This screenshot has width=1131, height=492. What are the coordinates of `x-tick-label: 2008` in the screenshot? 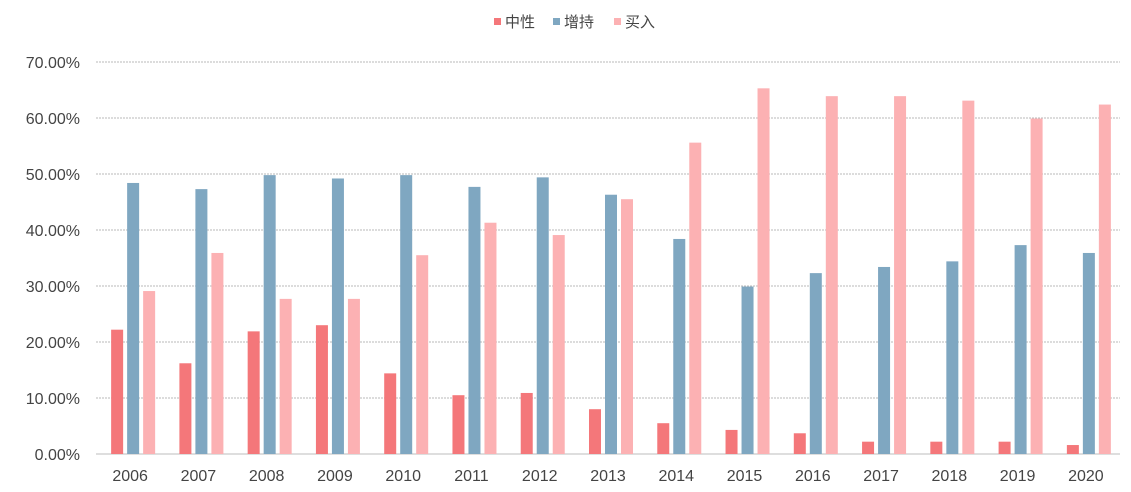 It's located at (267, 476).